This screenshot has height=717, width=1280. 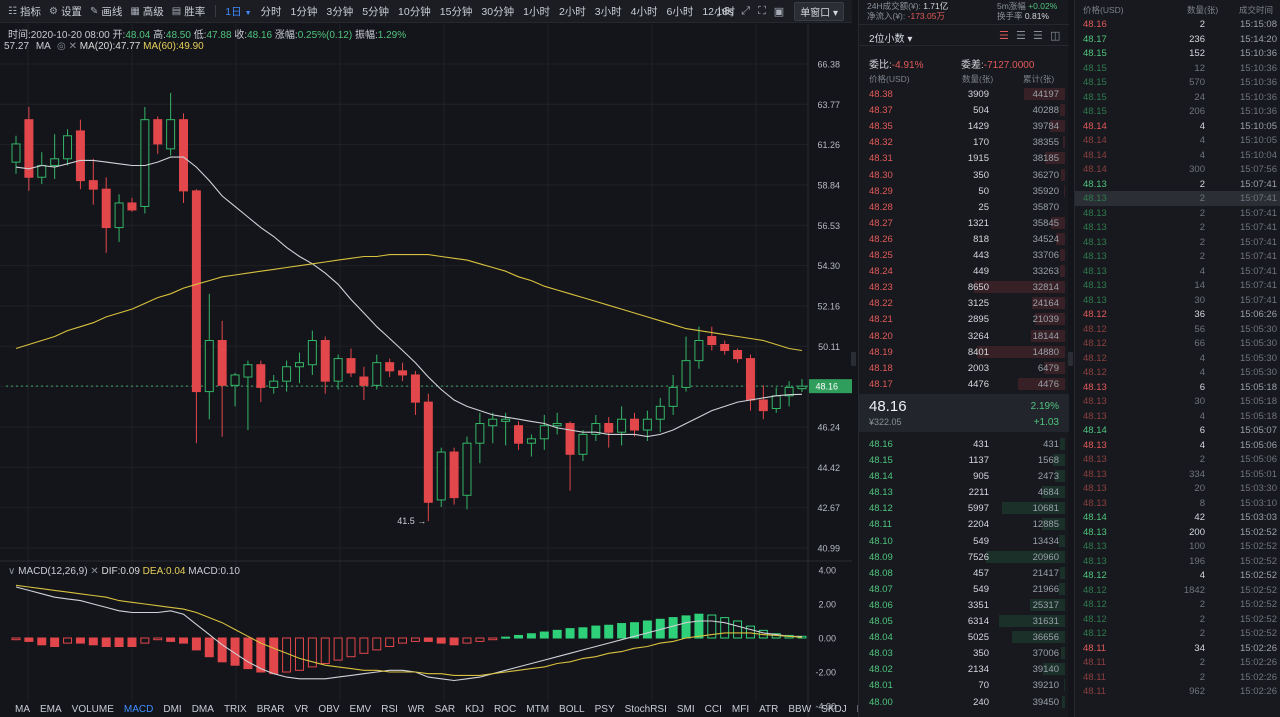 I want to click on bid-row: 48.09 7526 20960, so click(x=964, y=557).